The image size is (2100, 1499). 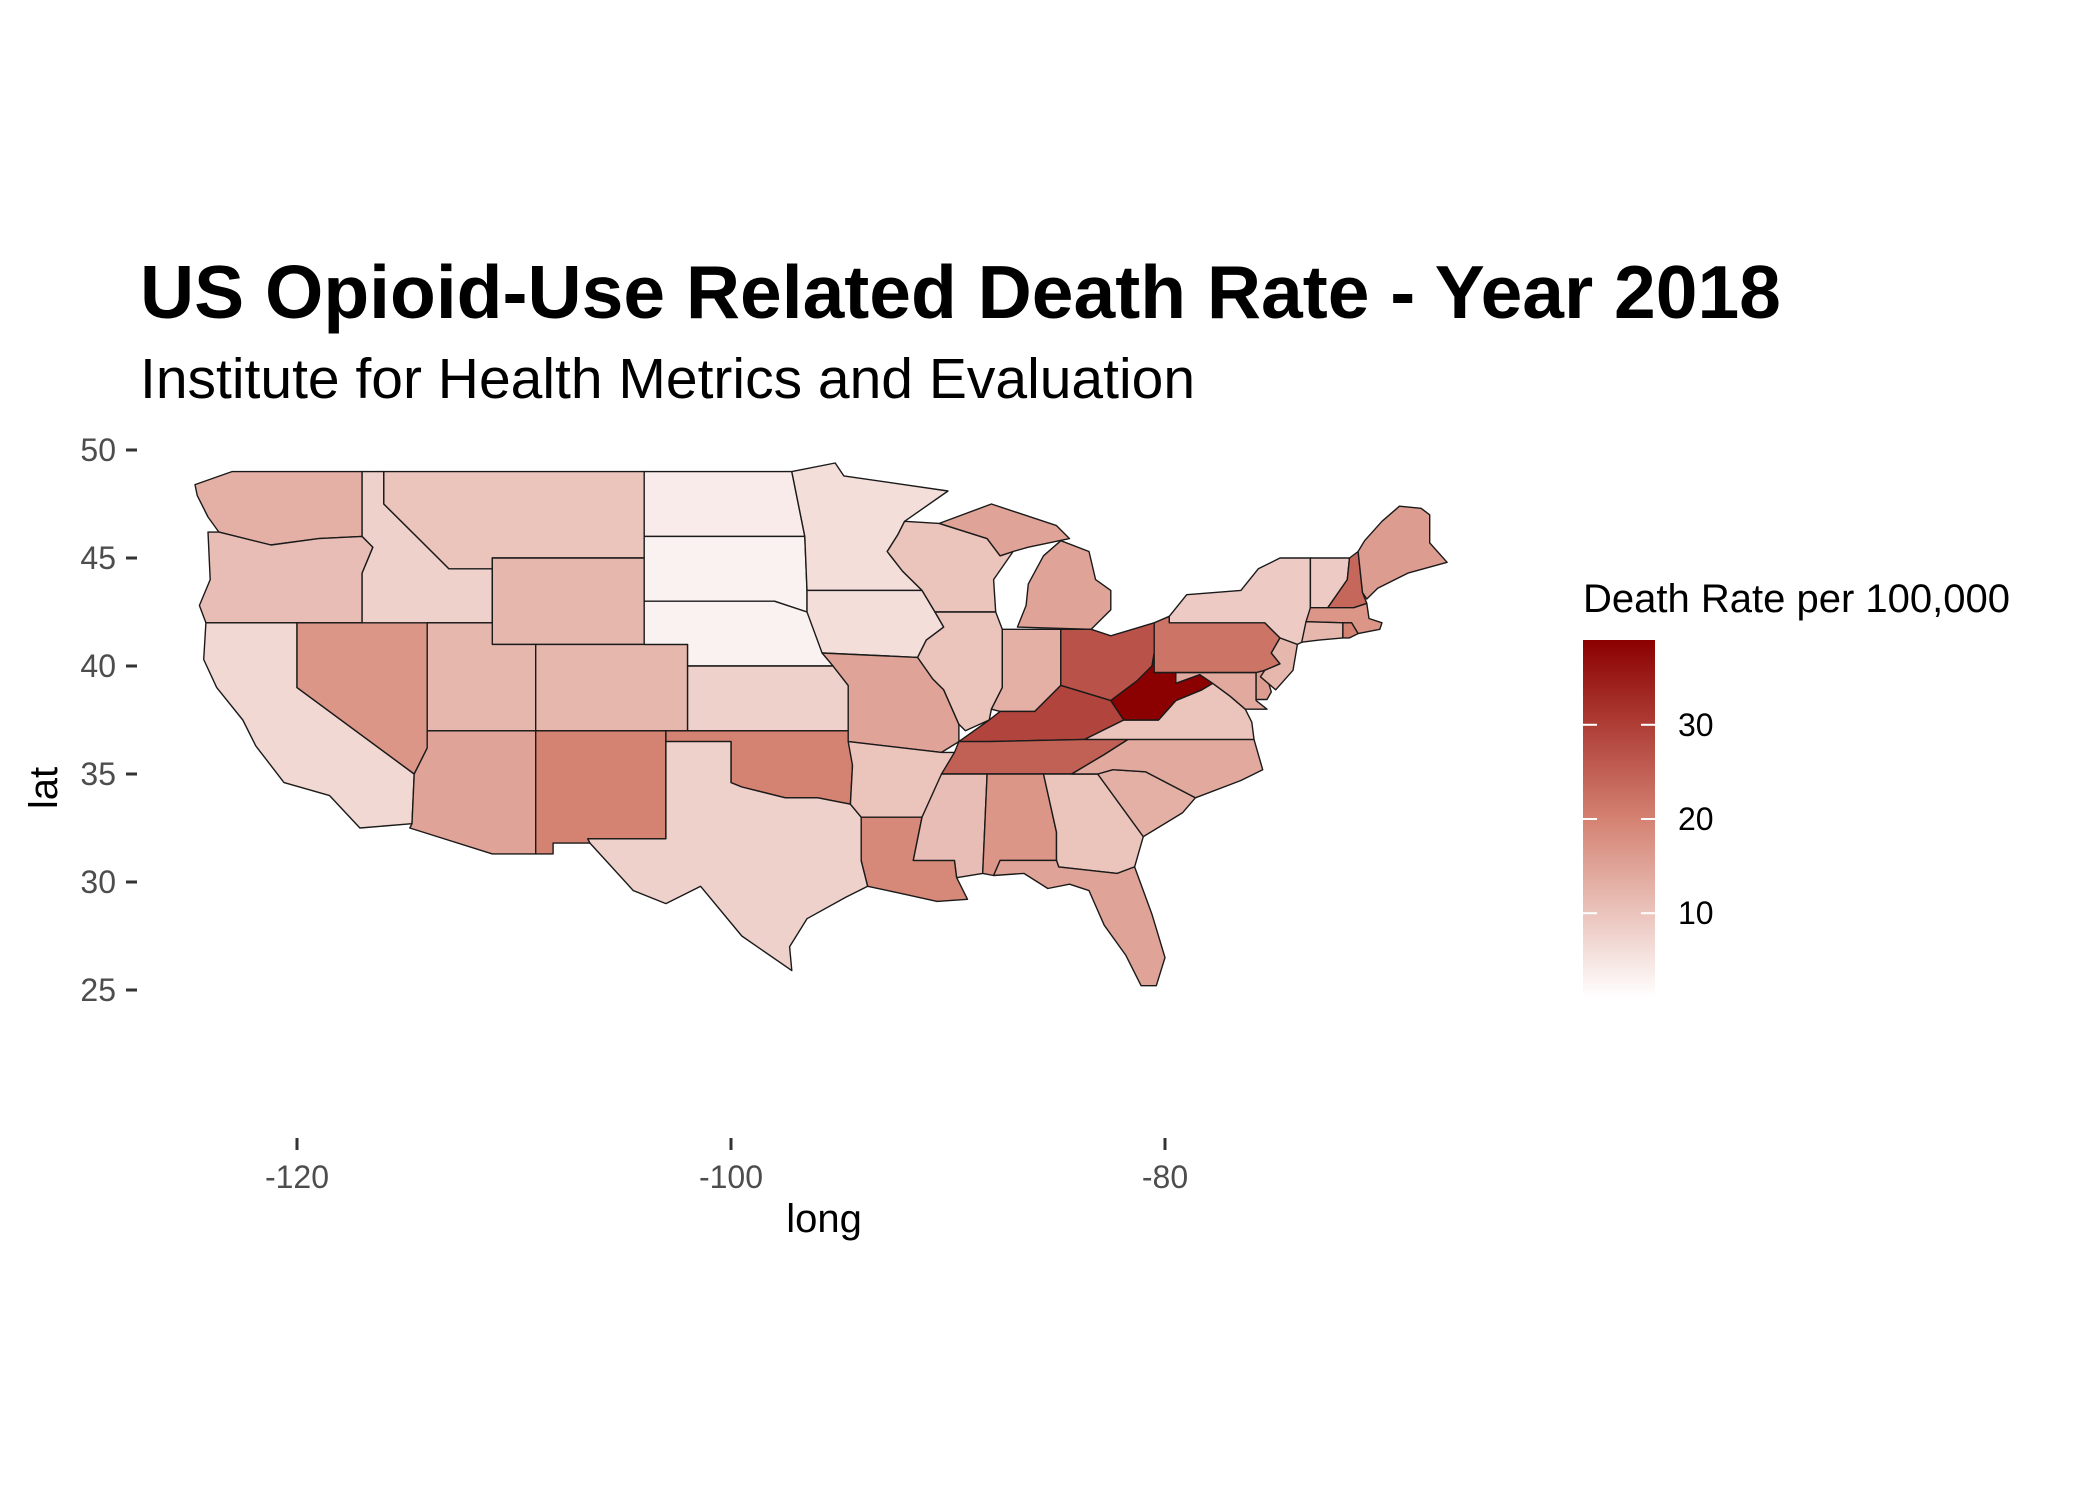 What do you see at coordinates (1696, 819) in the screenshot?
I see `legend-tick-label: 20` at bounding box center [1696, 819].